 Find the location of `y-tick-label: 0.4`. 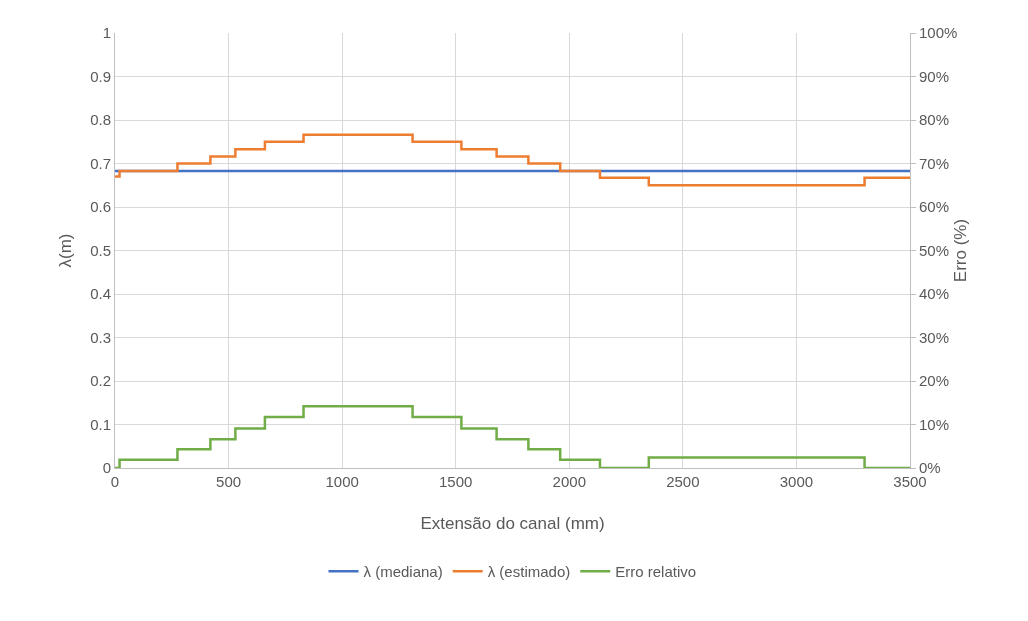

y-tick-label: 0.4 is located at coordinates (100, 294).